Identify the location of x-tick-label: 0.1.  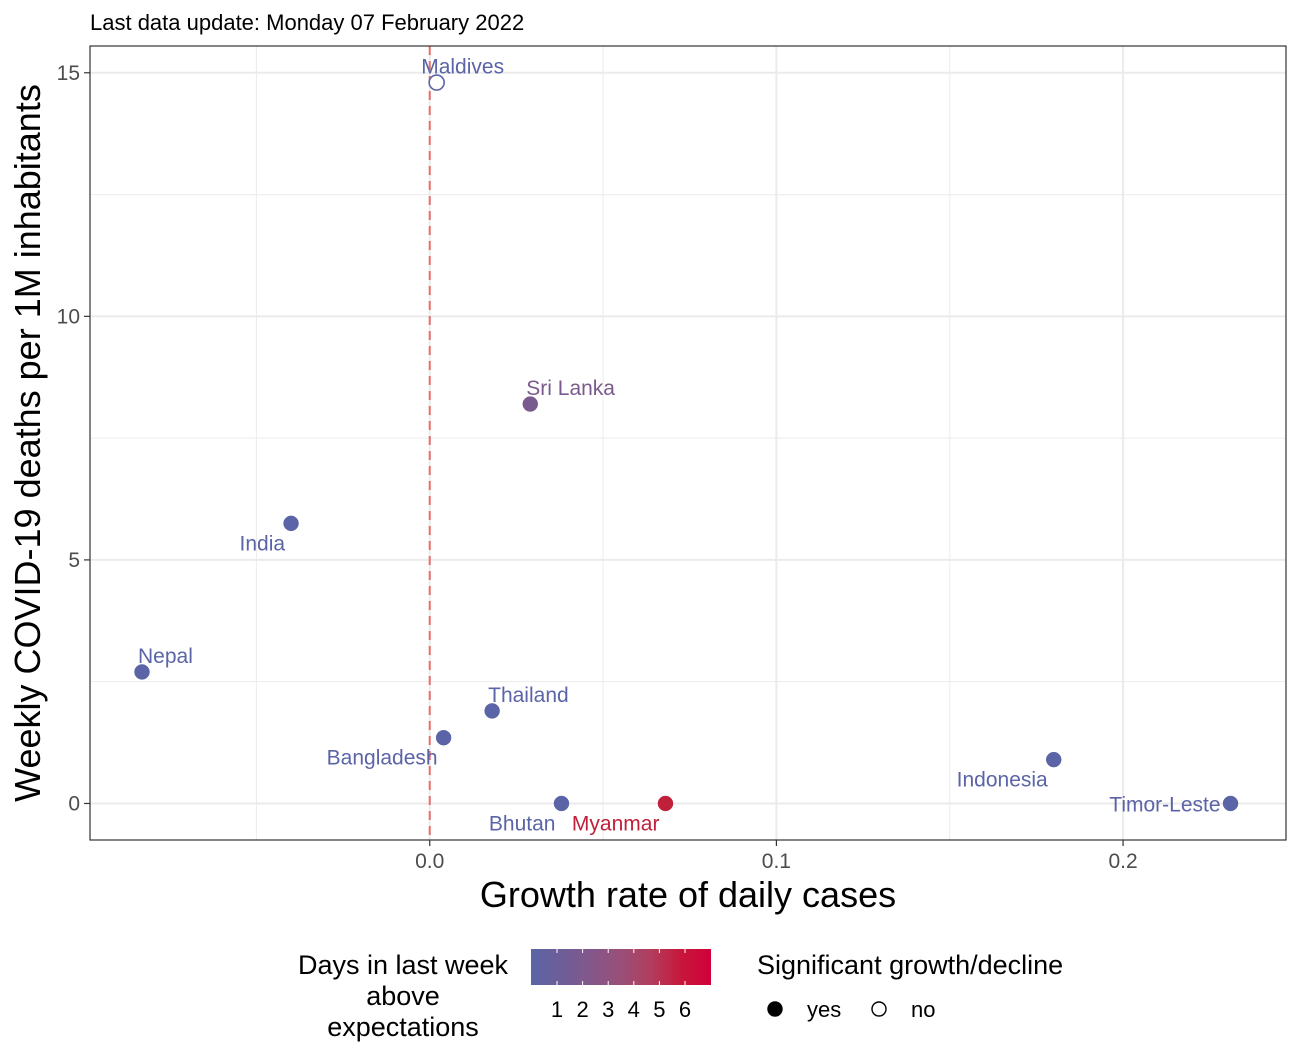
(776, 861).